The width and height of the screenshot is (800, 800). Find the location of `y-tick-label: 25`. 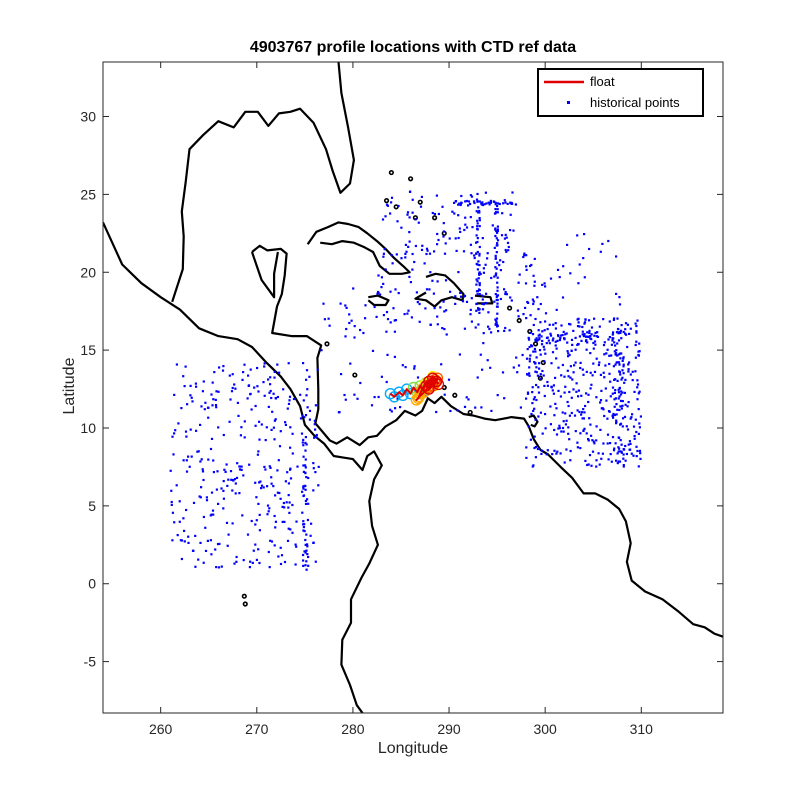

y-tick-label: 25 is located at coordinates (88, 194).